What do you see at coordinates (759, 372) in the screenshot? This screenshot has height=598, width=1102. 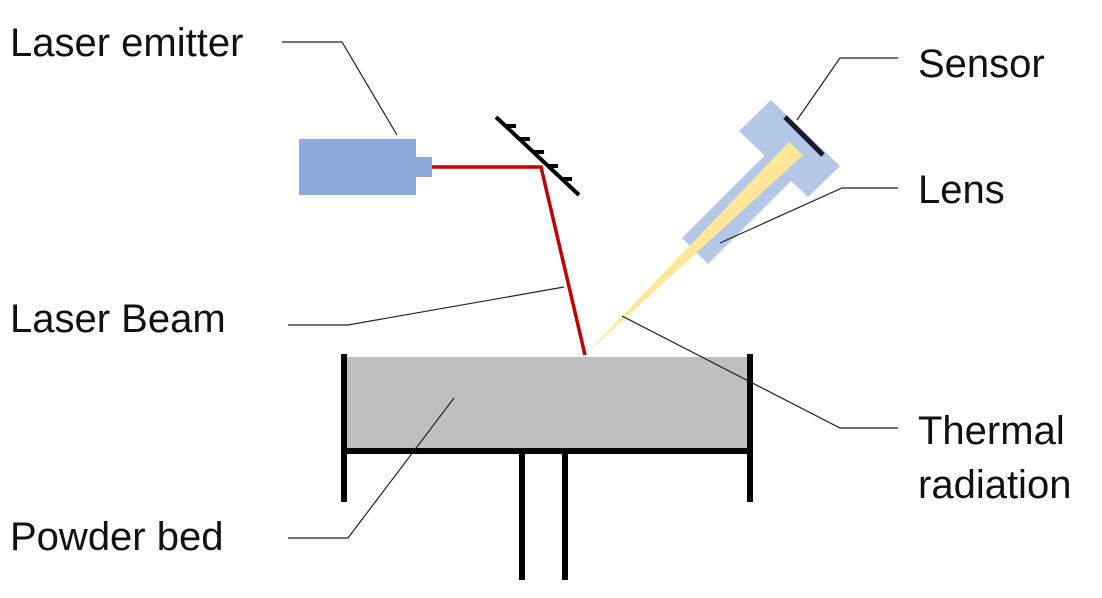 I see `leader-thermal-radiation` at bounding box center [759, 372].